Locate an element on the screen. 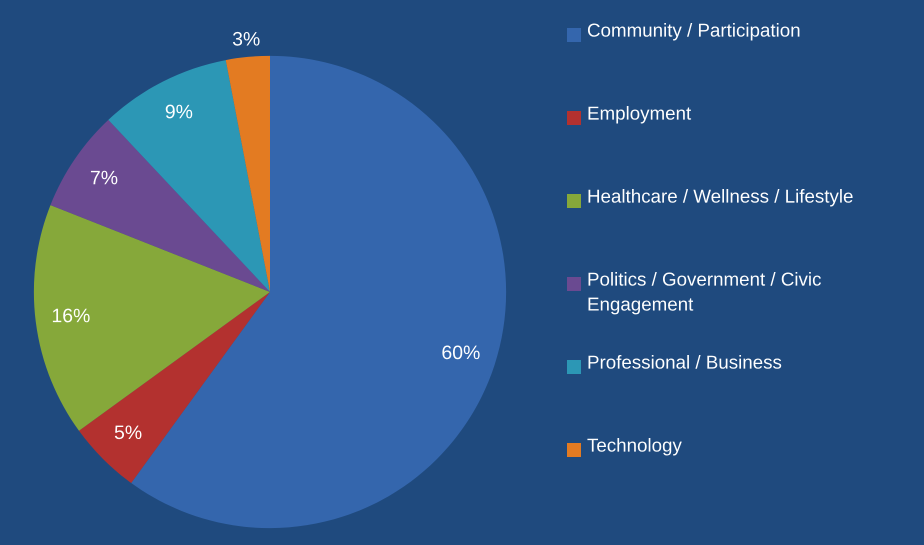  legend-label: Community / Participation is located at coordinates (694, 31).